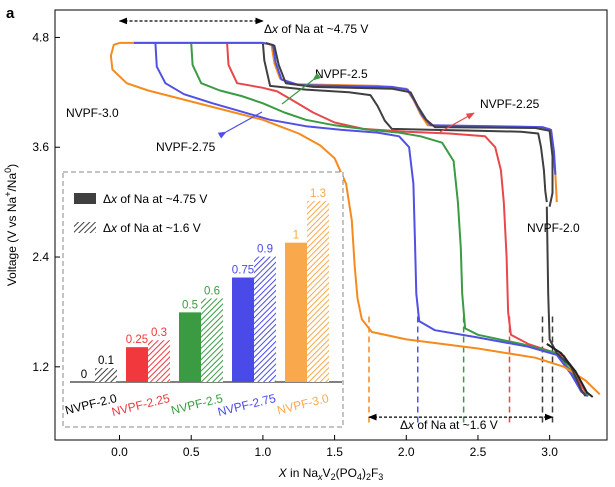 Image resolution: width=615 pixels, height=487 pixels. What do you see at coordinates (46, 202) in the screenshot?
I see `y-axis-ticks: 1.2 2.4 3.6 4.8` at bounding box center [46, 202].